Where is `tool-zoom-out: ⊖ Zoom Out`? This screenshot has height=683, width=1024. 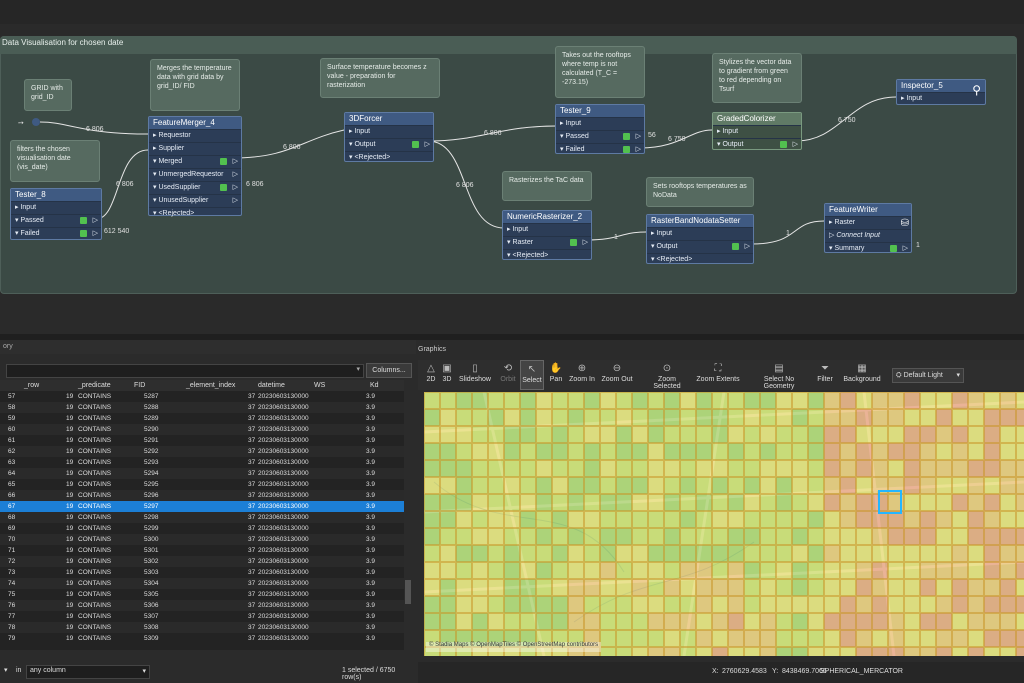
tool-zoom-out: ⊖ Zoom Out is located at coordinates (617, 375).